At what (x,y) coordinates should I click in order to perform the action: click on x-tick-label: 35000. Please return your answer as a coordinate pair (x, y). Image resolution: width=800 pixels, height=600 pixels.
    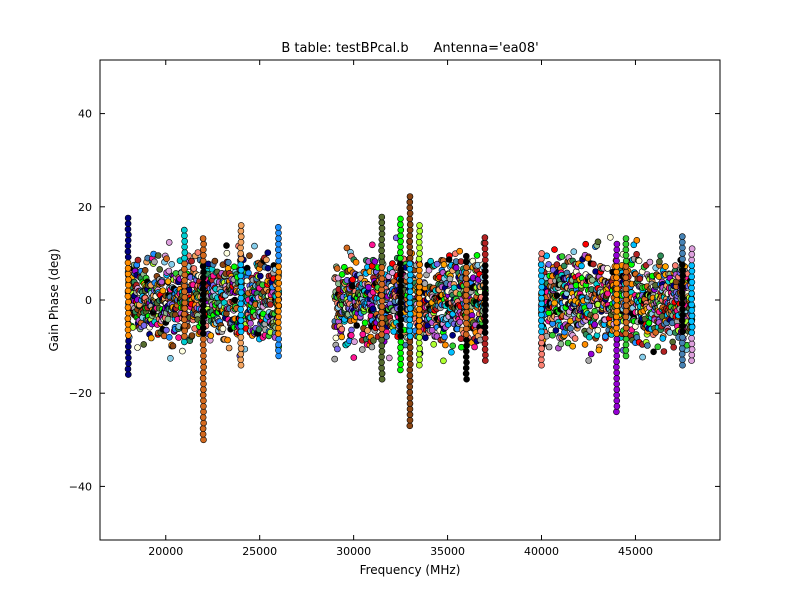
    Looking at the image, I should click on (447, 551).